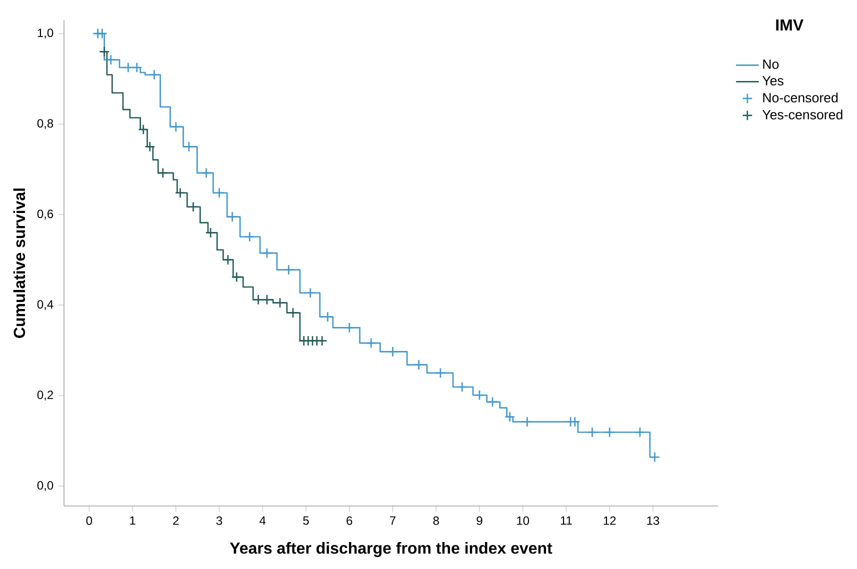  I want to click on x-tick-label: 0, so click(89, 520).